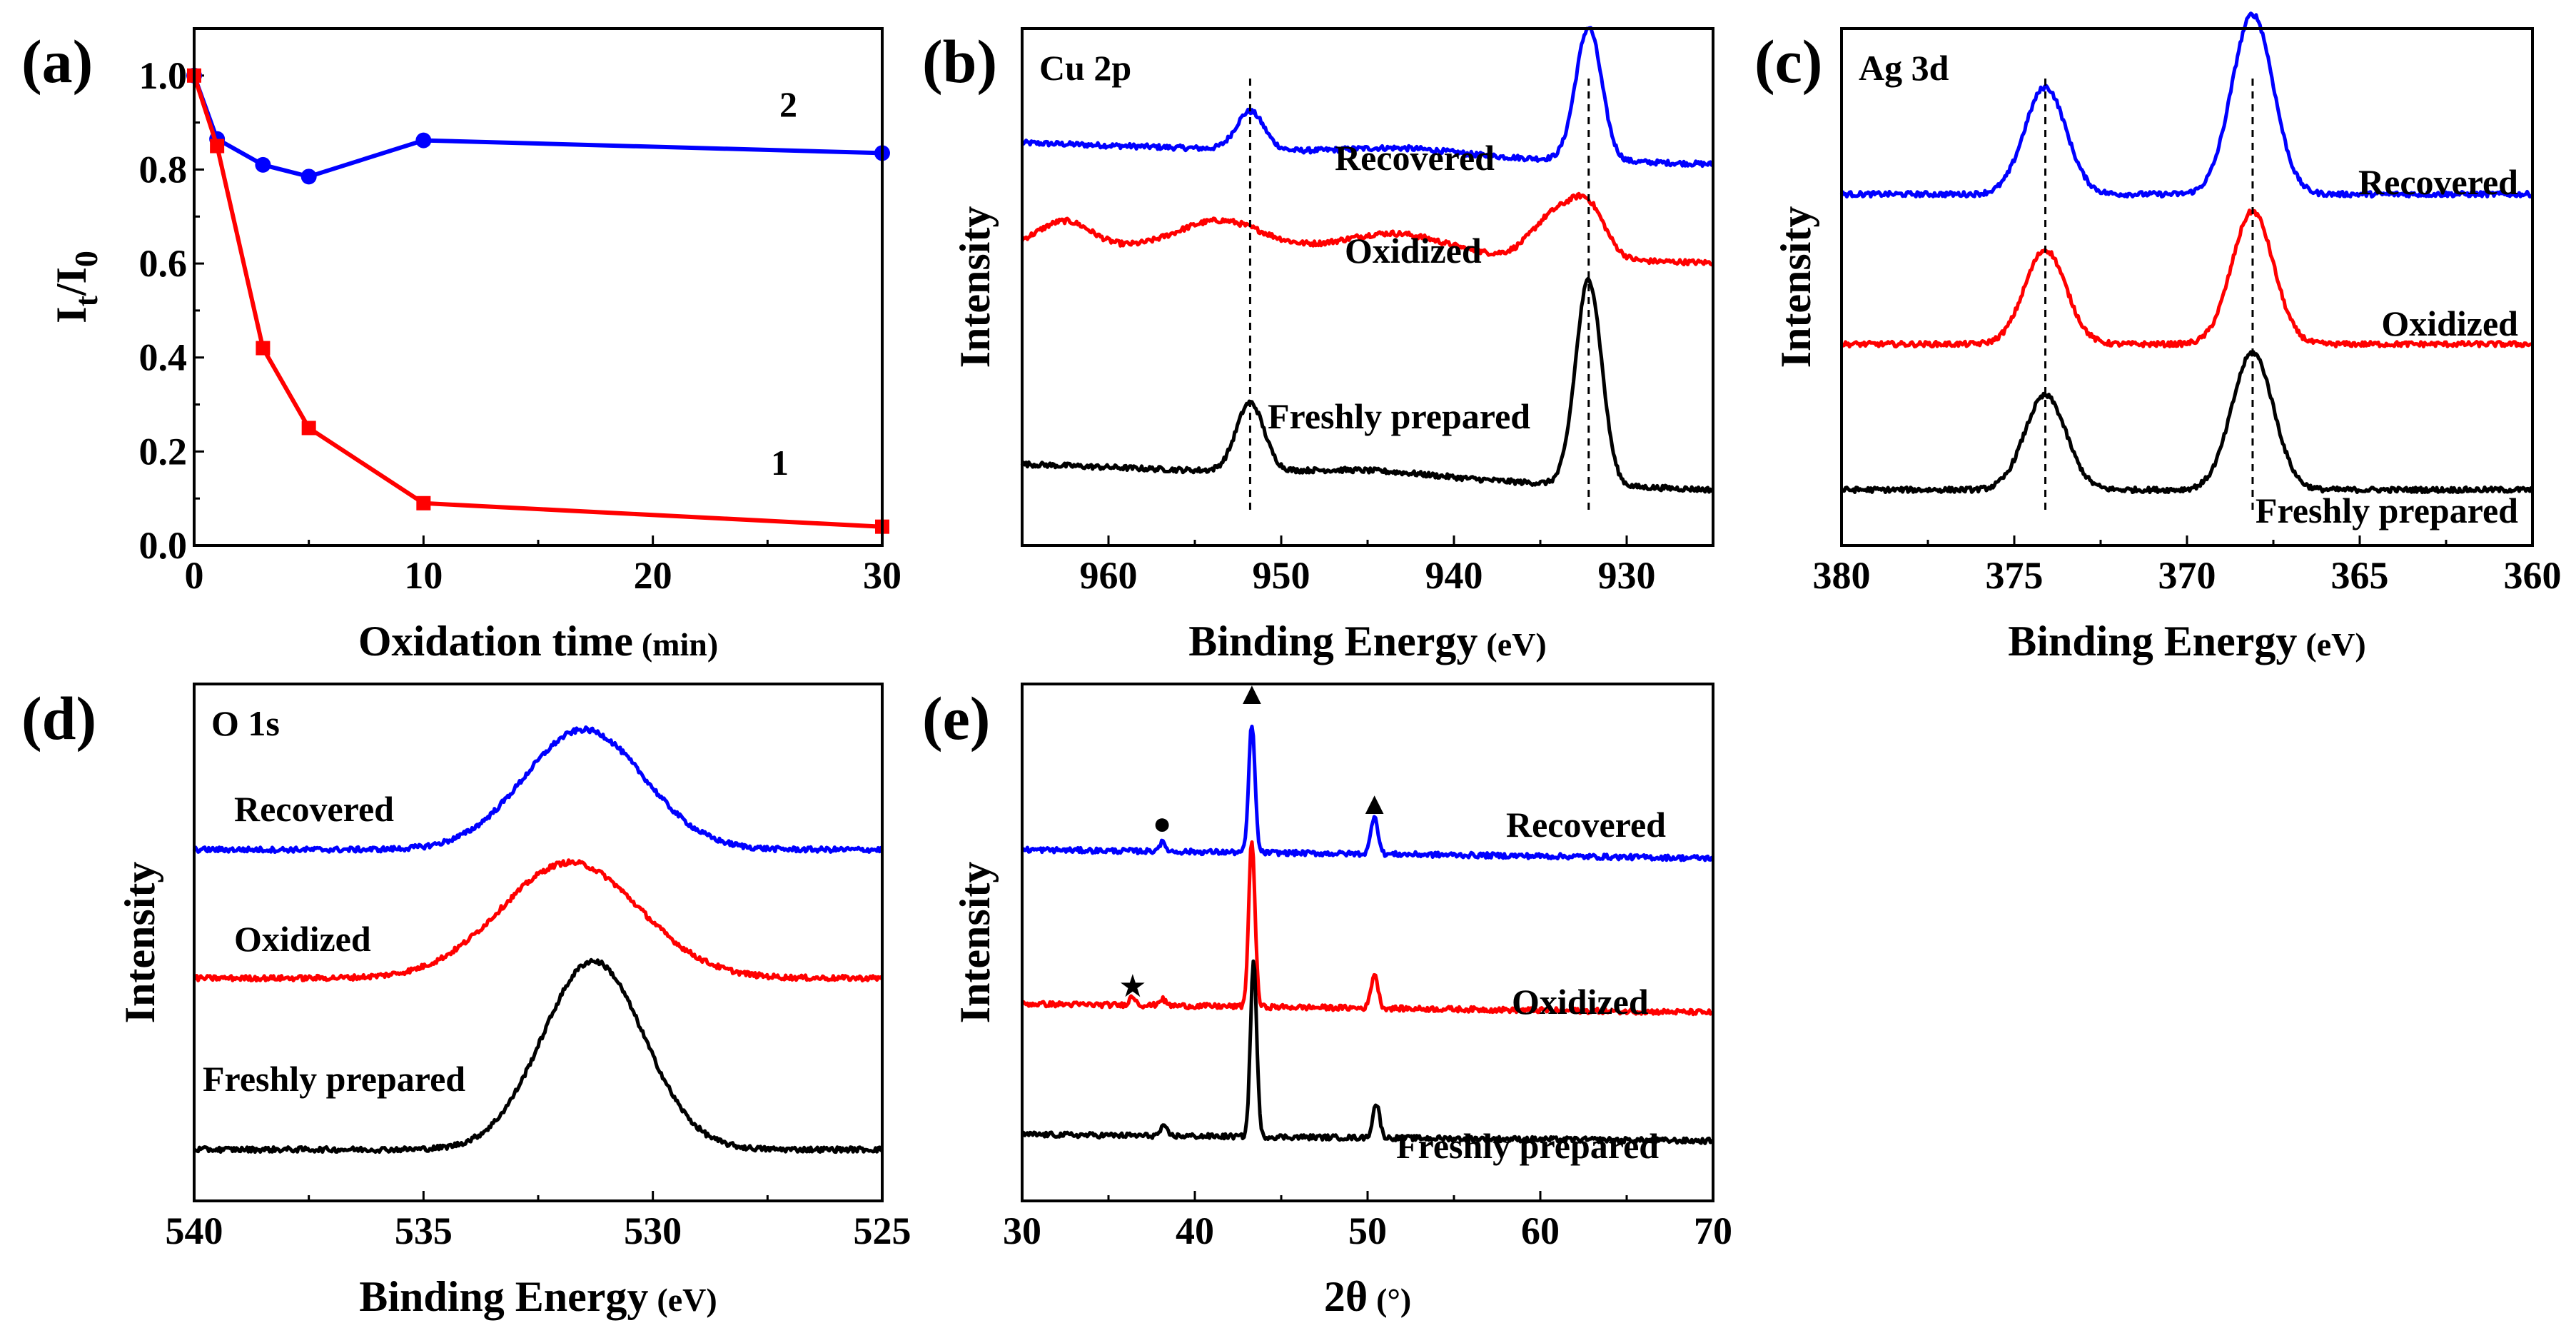 The width and height of the screenshot is (2576, 1323). Describe the element at coordinates (1586, 825) in the screenshot. I see `label-e-recovered: Recovered` at that location.